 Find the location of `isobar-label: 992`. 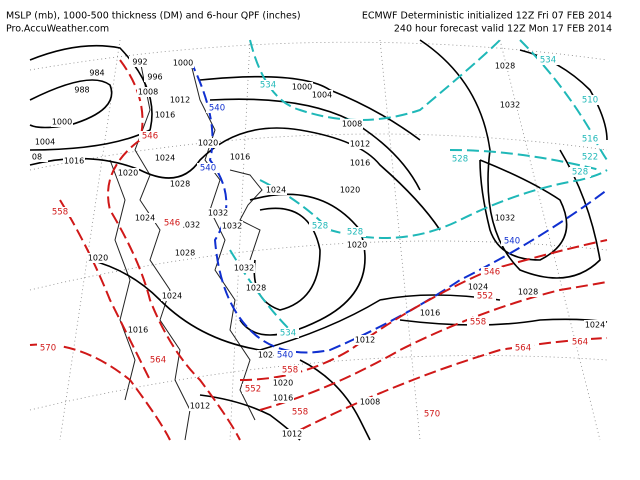

isobar-label: 992 is located at coordinates (139, 62).